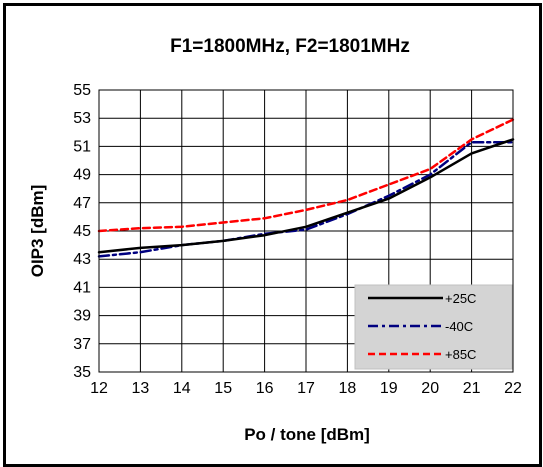  What do you see at coordinates (82, 90) in the screenshot?
I see `y-tick-label: 55` at bounding box center [82, 90].